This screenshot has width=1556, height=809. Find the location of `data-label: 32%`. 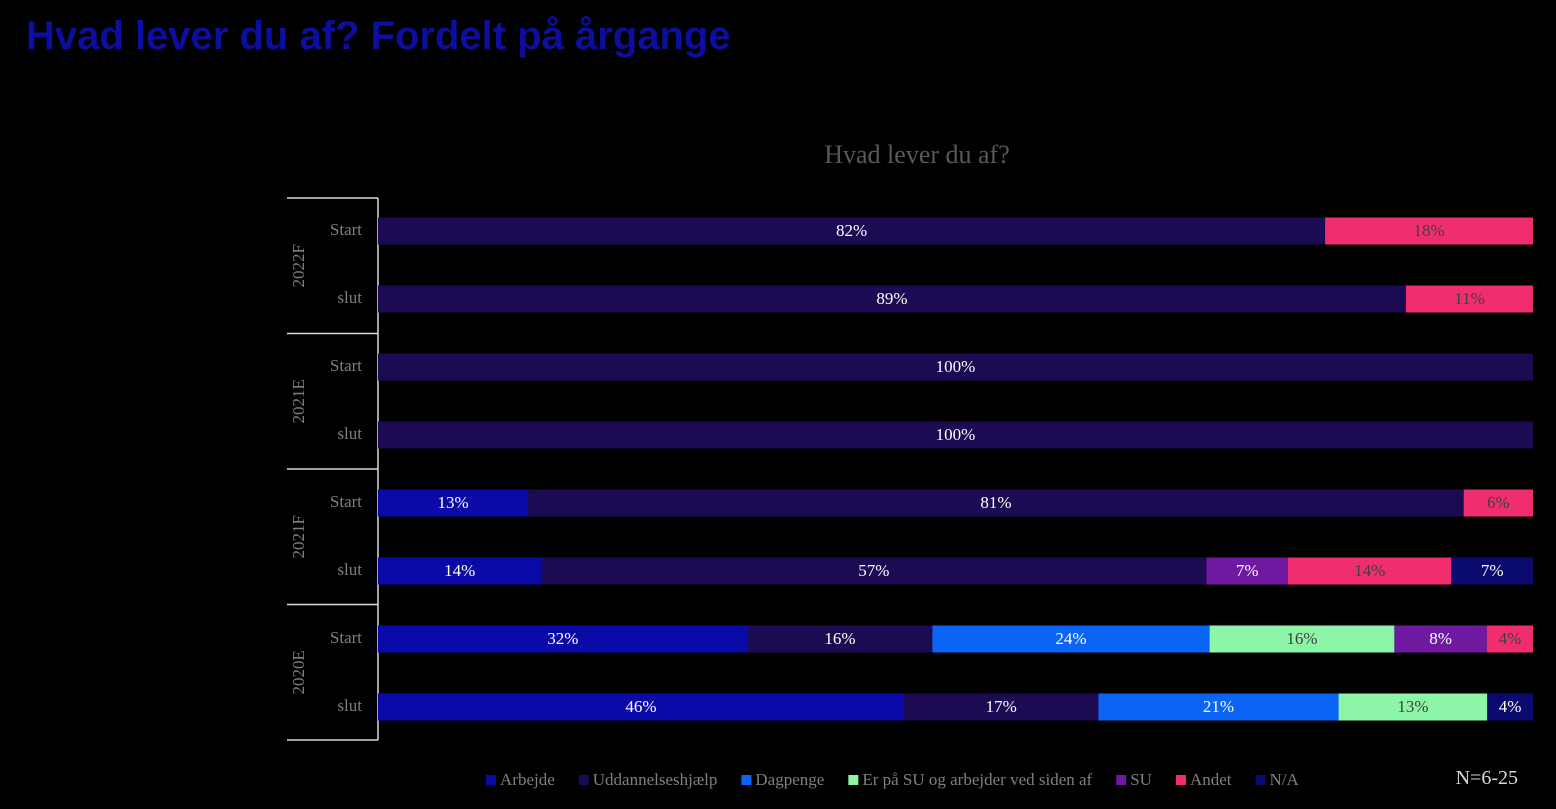

data-label: 32% is located at coordinates (562, 638).